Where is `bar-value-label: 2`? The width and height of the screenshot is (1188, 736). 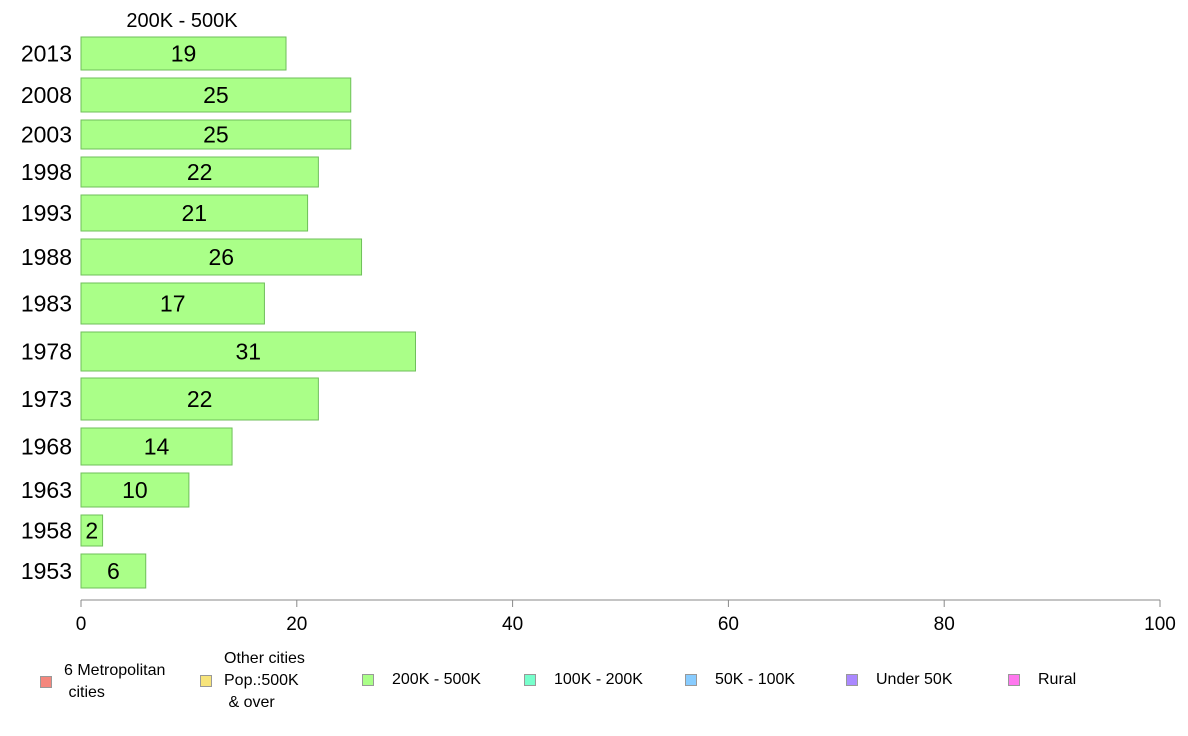 bar-value-label: 2 is located at coordinates (91, 531).